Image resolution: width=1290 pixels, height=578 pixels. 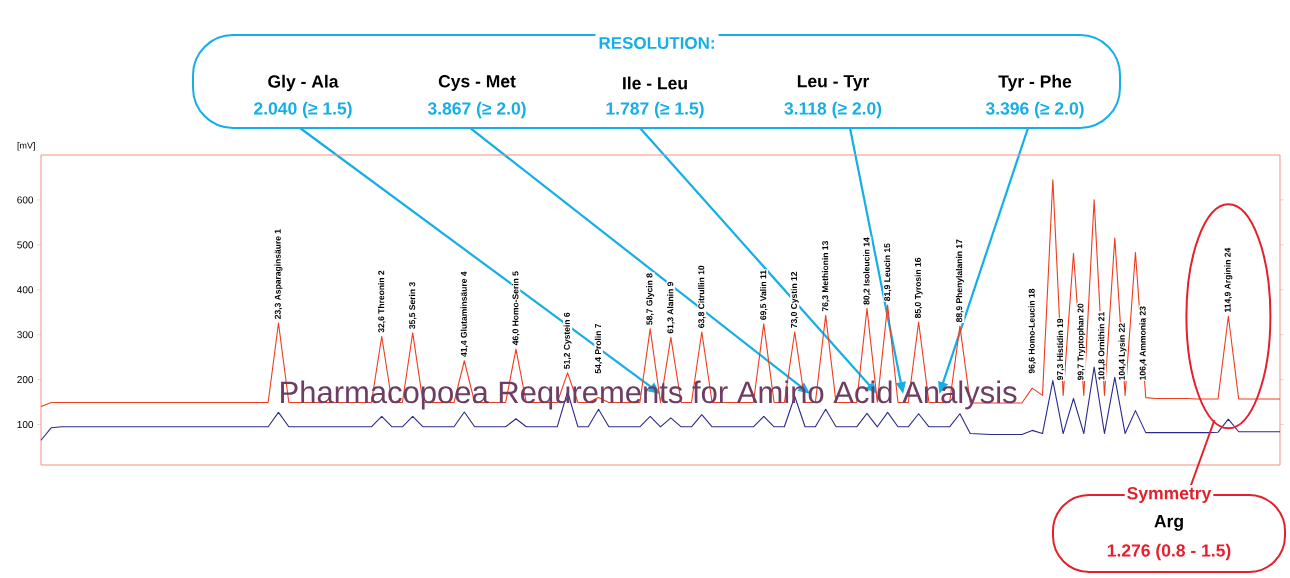 What do you see at coordinates (1032, 331) in the screenshot?
I see `annotation: 96,6 Homo-Leucin 18` at bounding box center [1032, 331].